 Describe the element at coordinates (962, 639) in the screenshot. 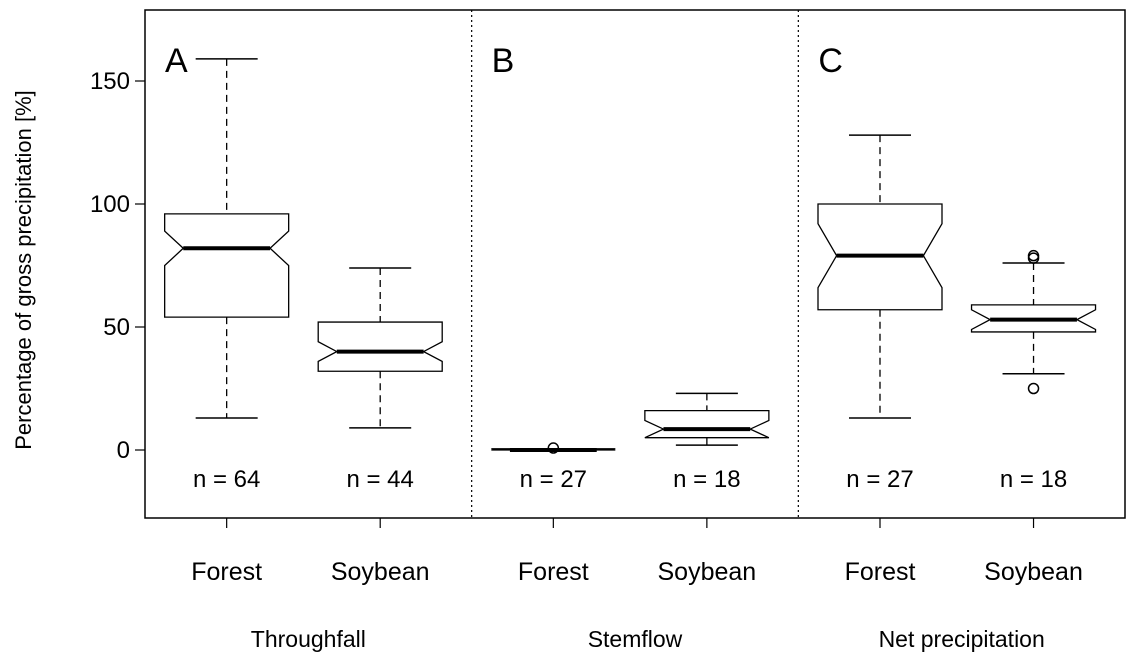

I see `group-label: Net precipitation` at that location.